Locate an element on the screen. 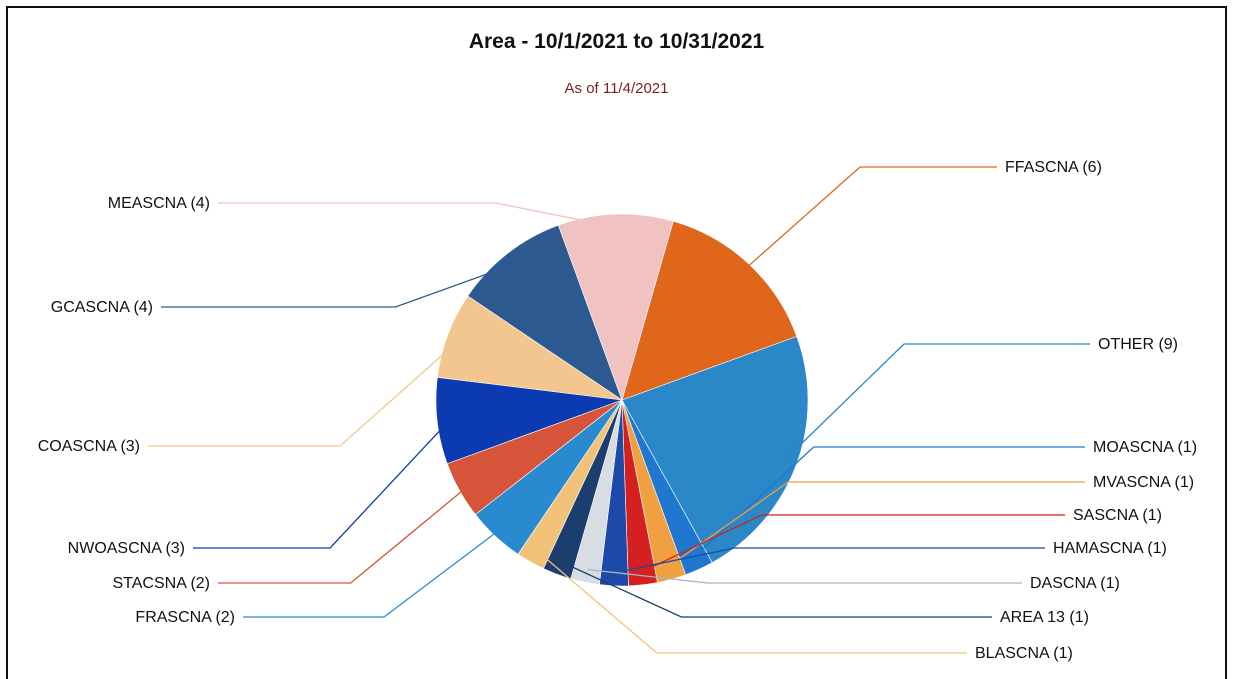  pie-slice-ffascna is located at coordinates (709, 310).